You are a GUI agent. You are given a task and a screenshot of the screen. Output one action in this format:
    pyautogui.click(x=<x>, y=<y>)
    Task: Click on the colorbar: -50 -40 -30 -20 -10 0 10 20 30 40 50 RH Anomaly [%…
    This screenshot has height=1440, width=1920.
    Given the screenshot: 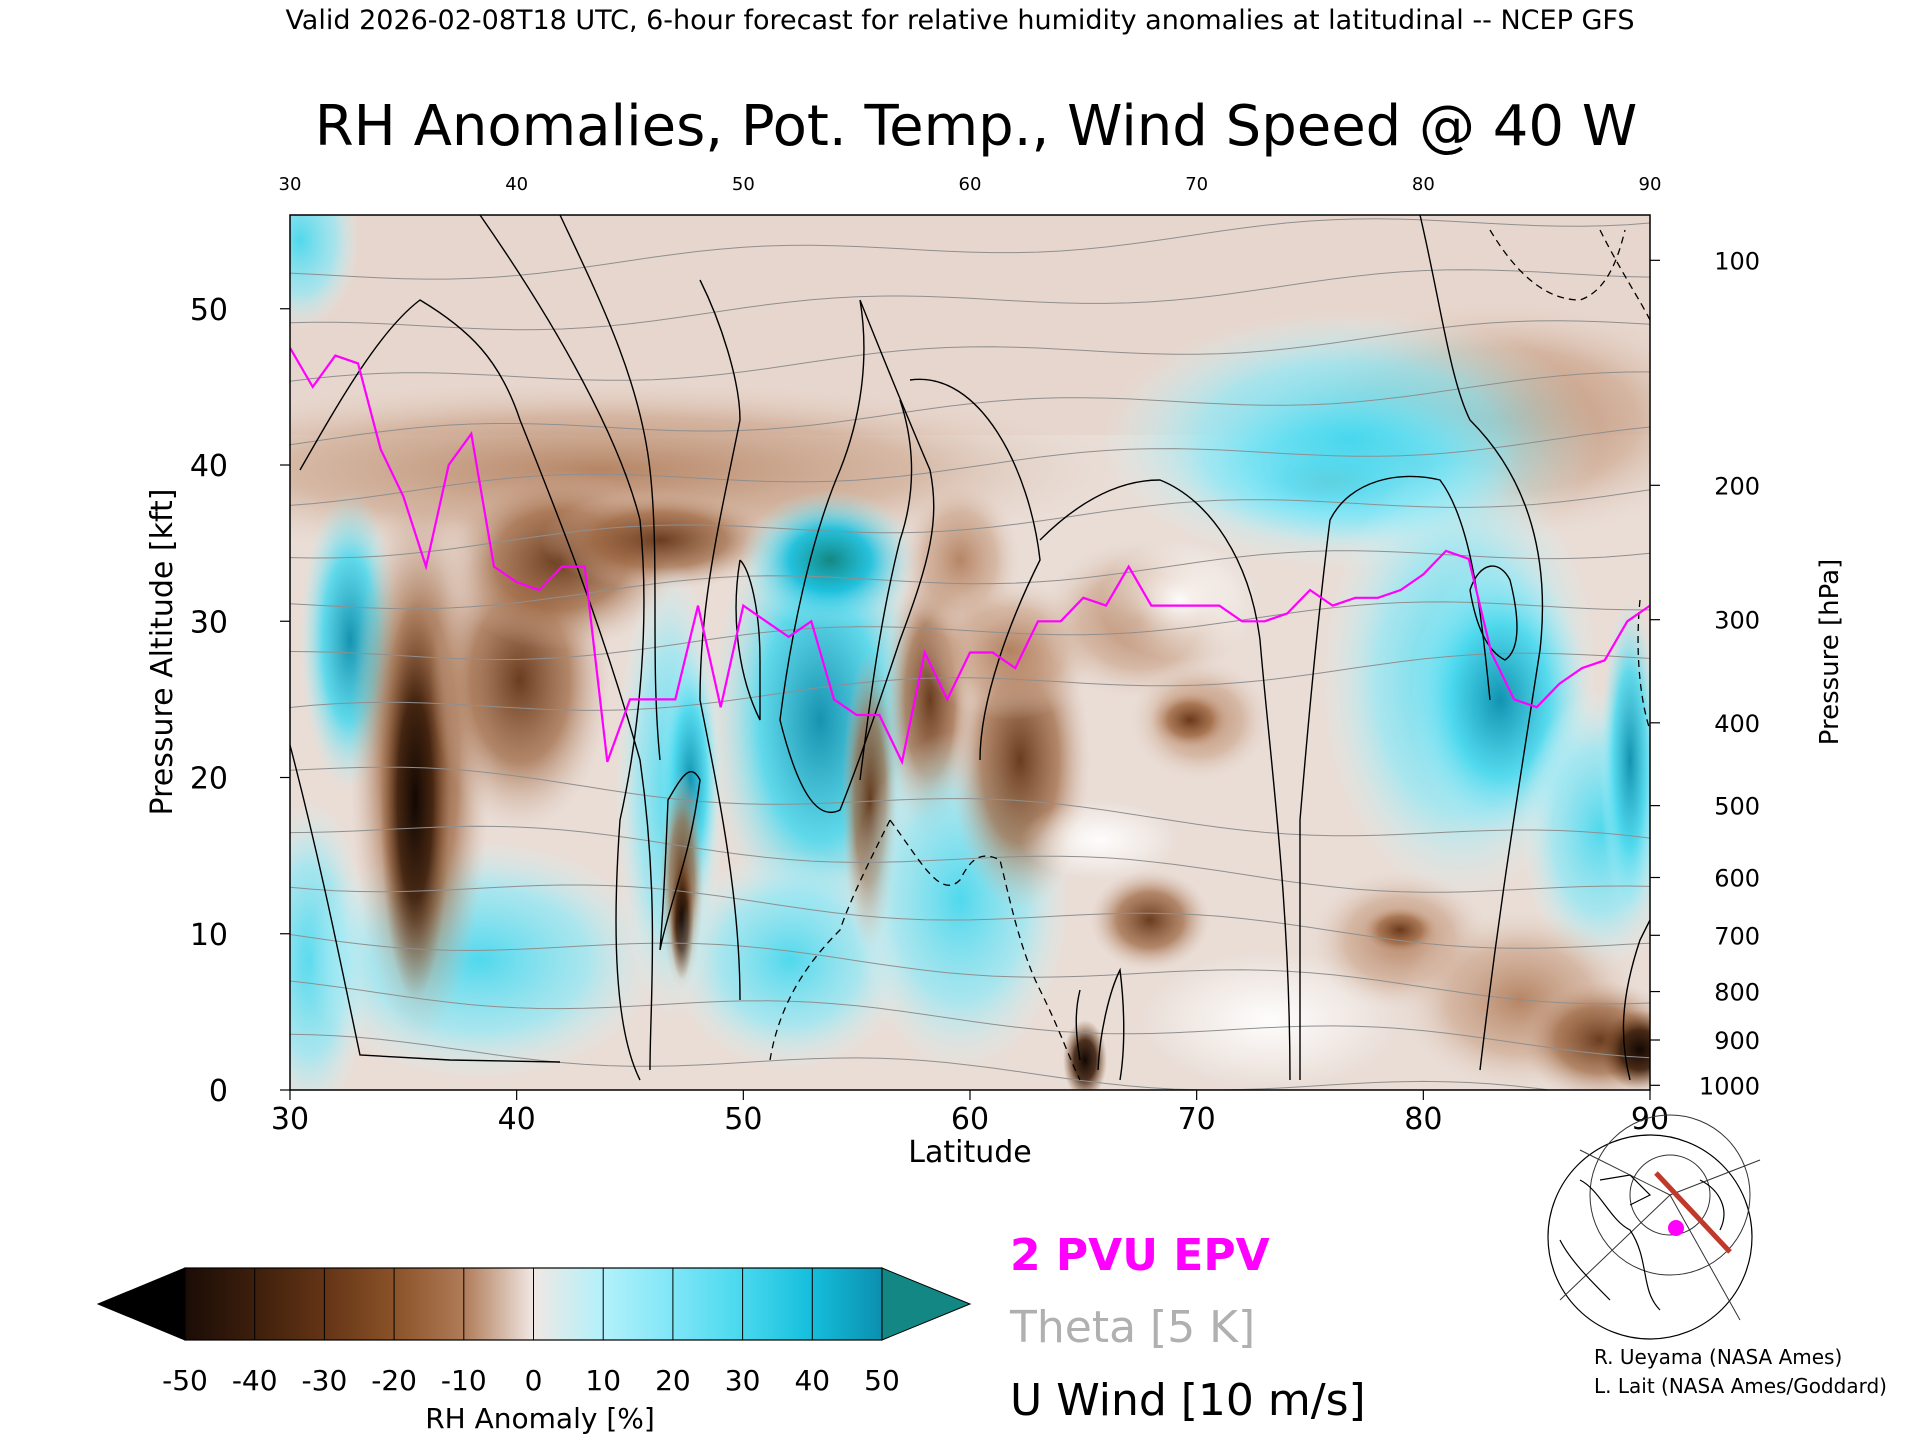 What is the action you would take?
    pyautogui.click(x=534, y=1351)
    